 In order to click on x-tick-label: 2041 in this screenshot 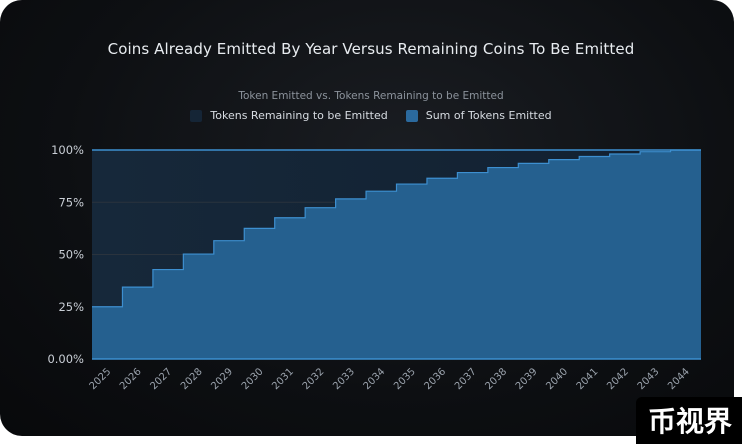, I will do `click(588, 379)`.